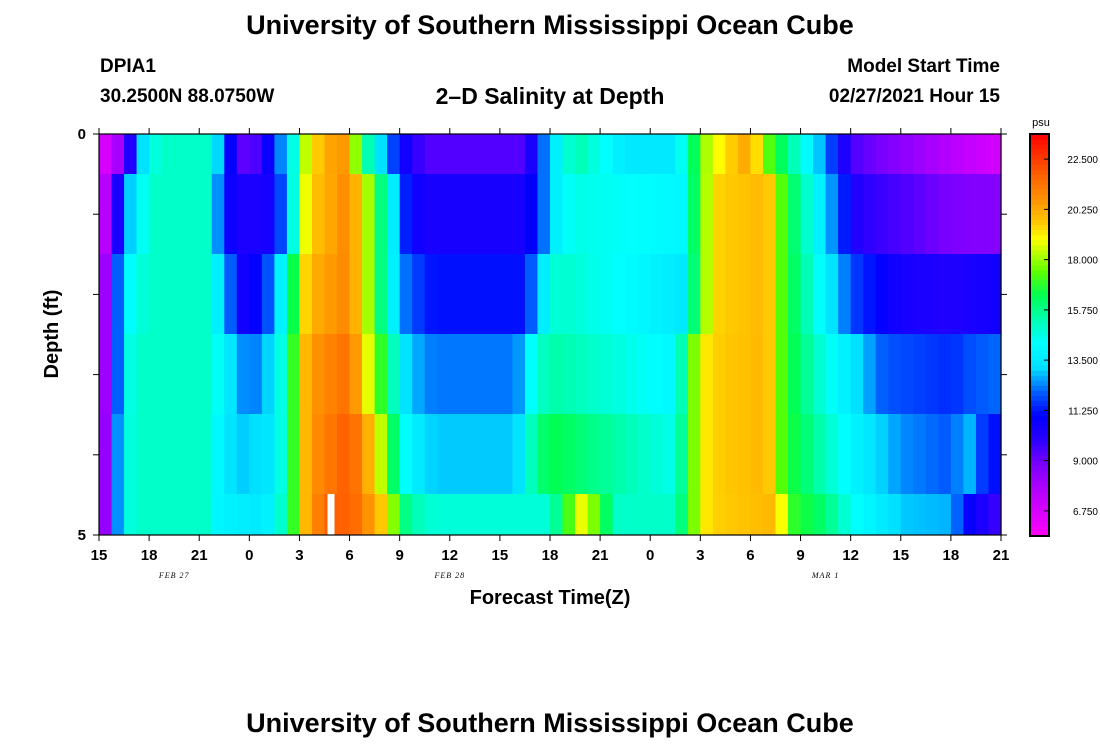 Image resolution: width=1100 pixels, height=750 pixels. I want to click on date-label: FEB 27, so click(174, 575).